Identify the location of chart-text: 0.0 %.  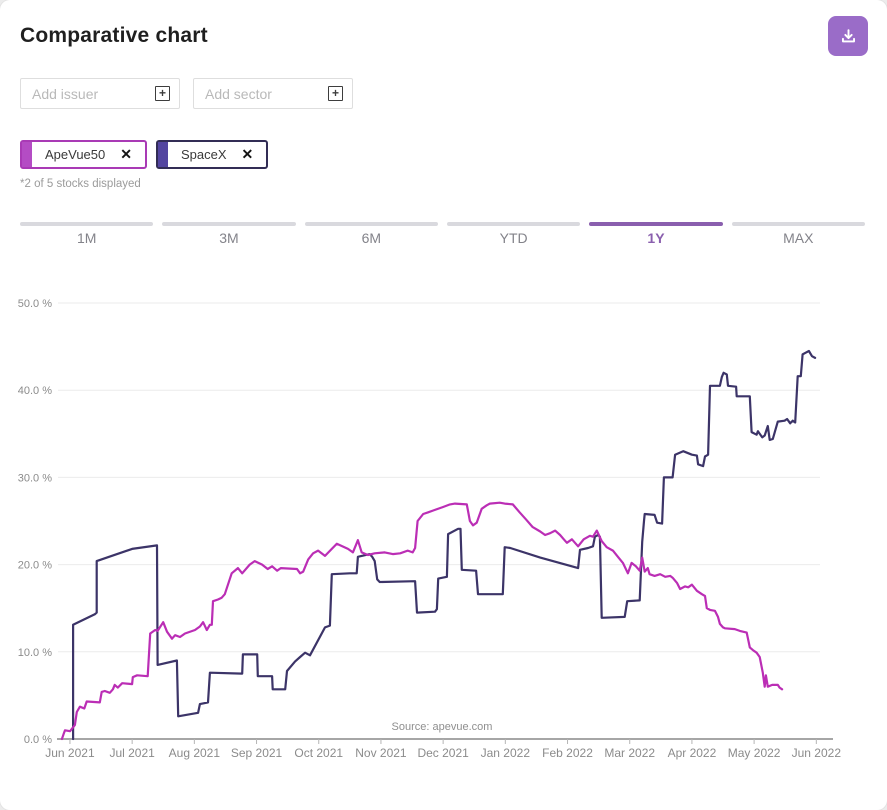
(38, 740).